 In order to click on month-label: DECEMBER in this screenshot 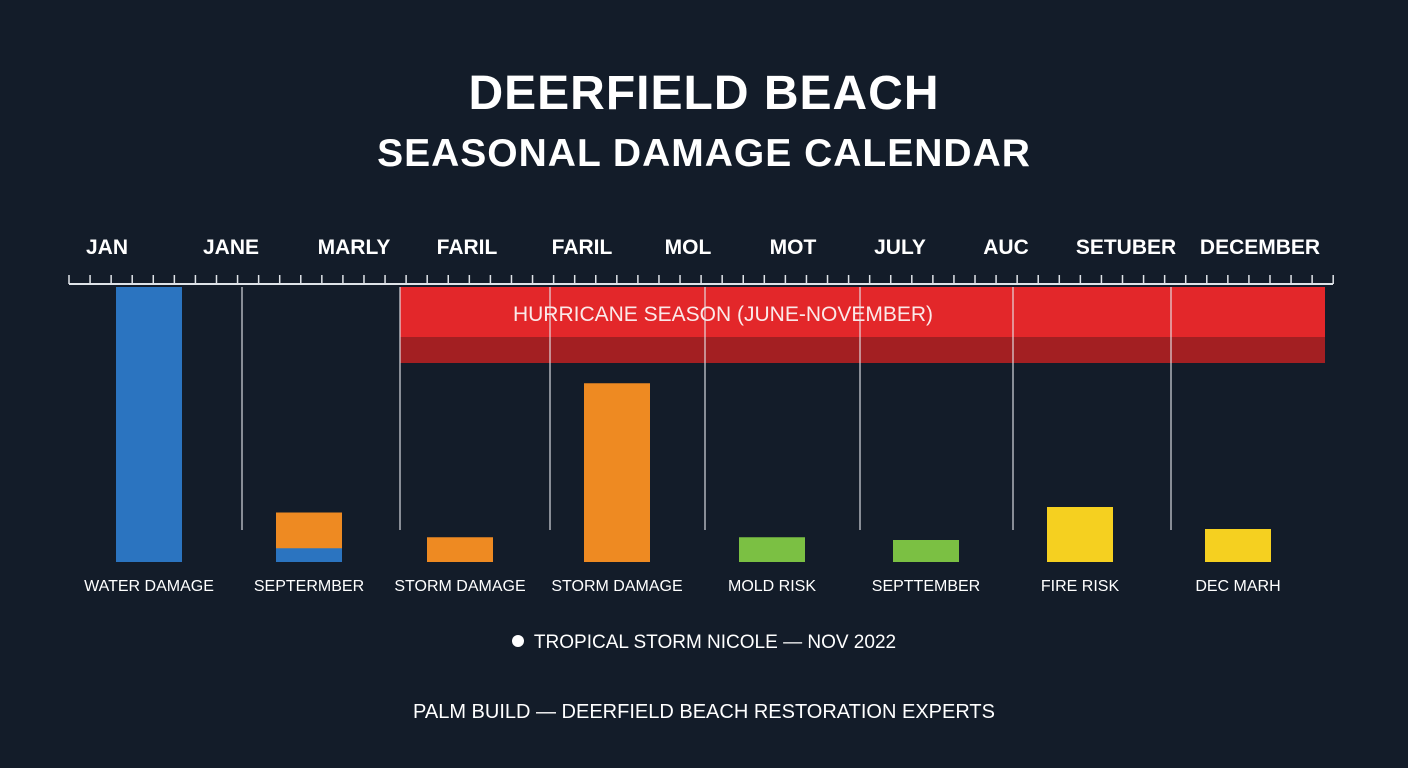, I will do `click(1260, 247)`.